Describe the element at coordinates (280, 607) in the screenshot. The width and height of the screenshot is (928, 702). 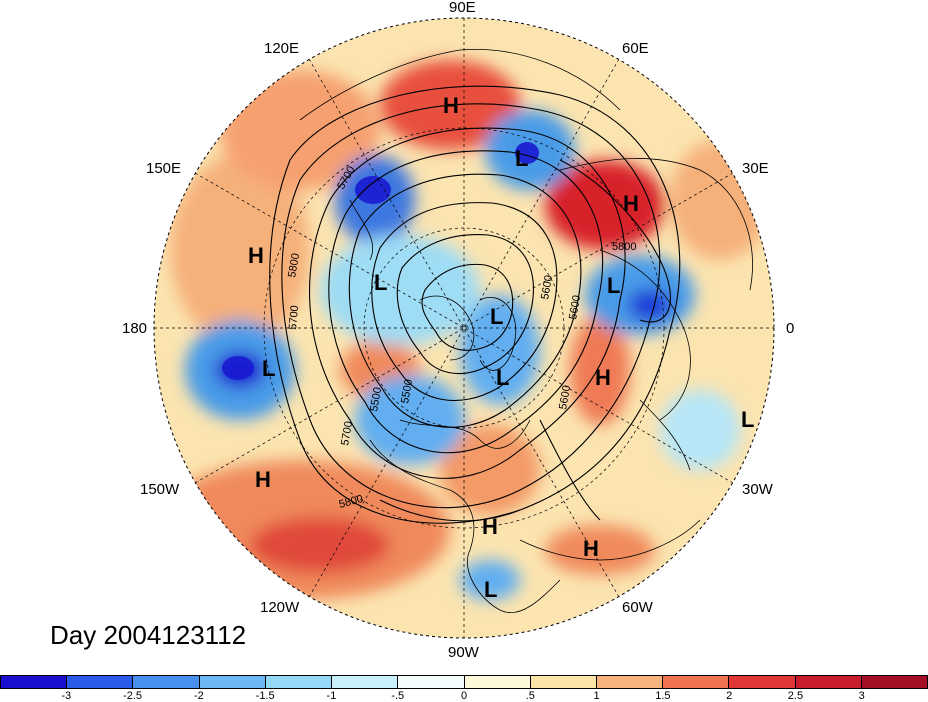
I see `longitude-label: 120W` at that location.